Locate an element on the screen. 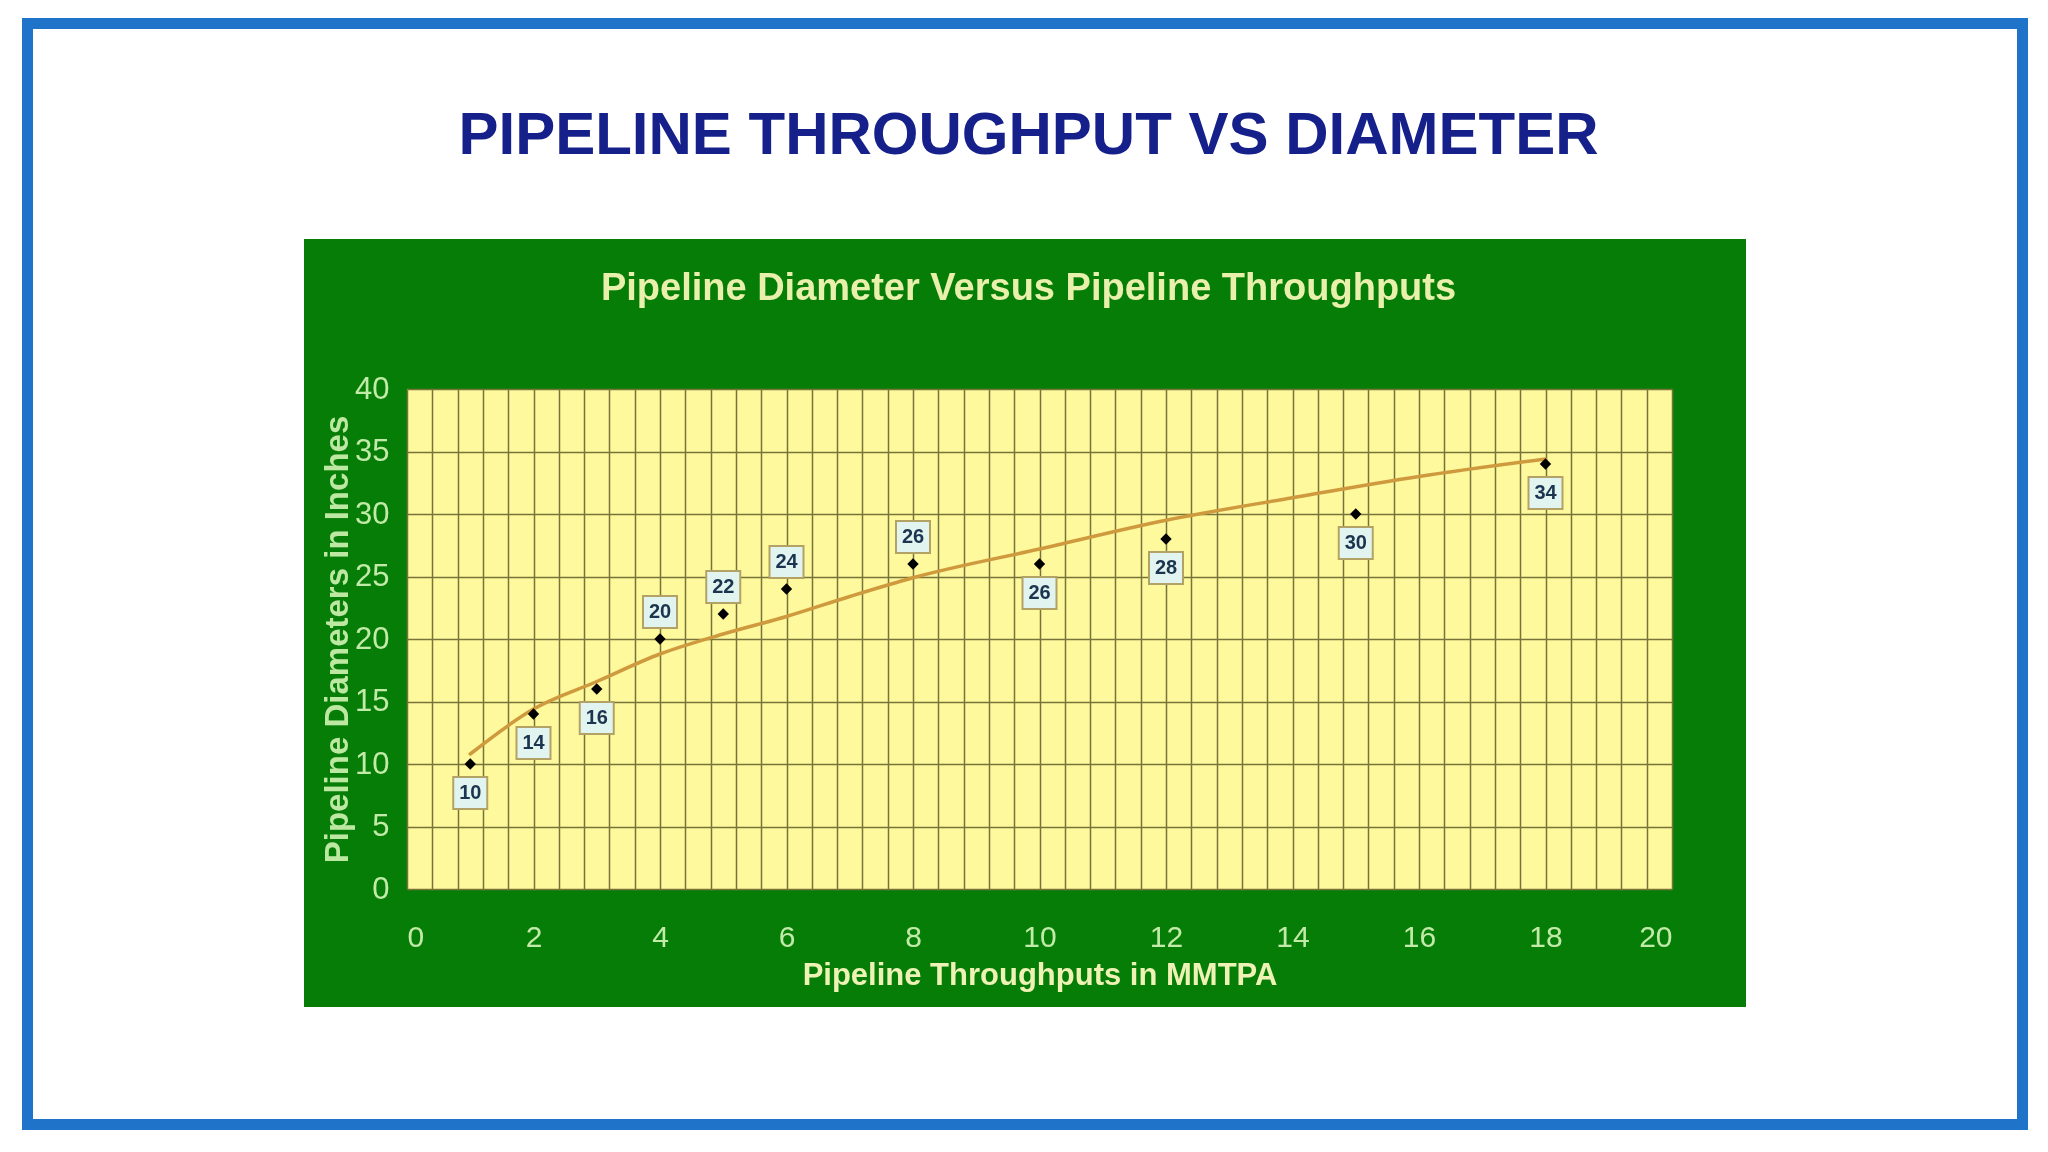  data-label: 10 is located at coordinates (470, 792).